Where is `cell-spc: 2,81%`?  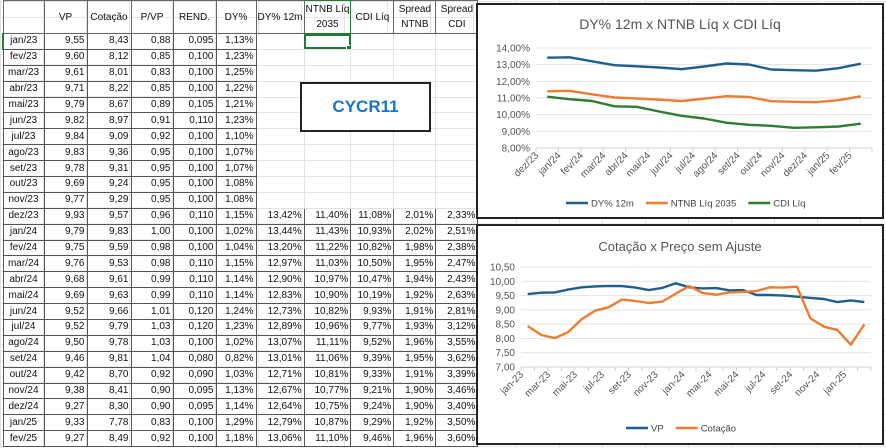
cell-spc: 2,81% is located at coordinates (457, 312).